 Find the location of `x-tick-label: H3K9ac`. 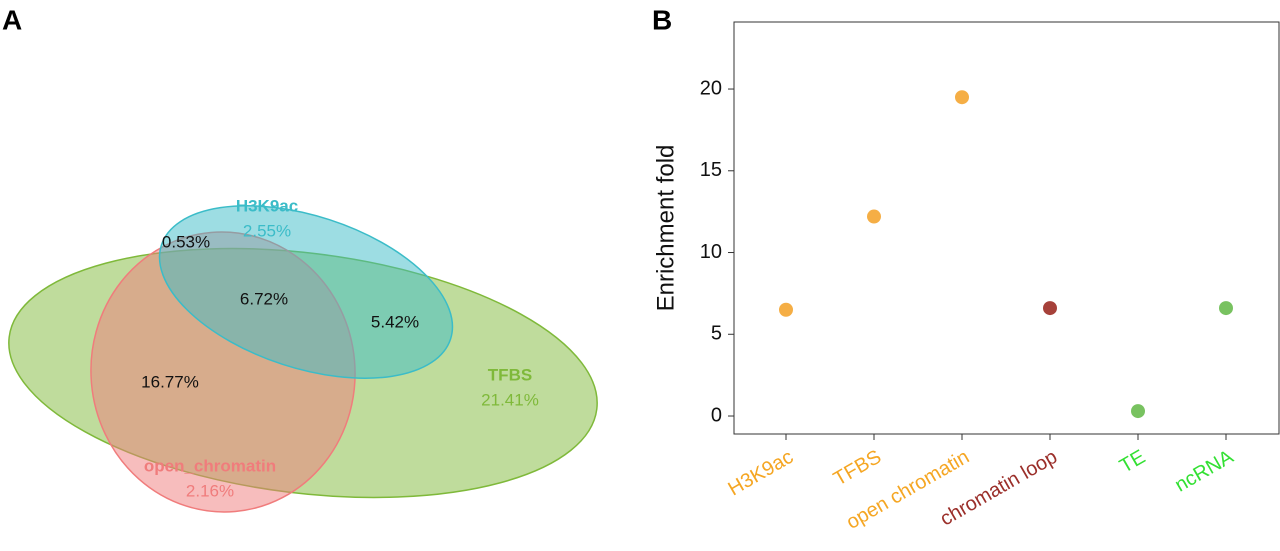

x-tick-label: H3K9ac is located at coordinates (761, 473).